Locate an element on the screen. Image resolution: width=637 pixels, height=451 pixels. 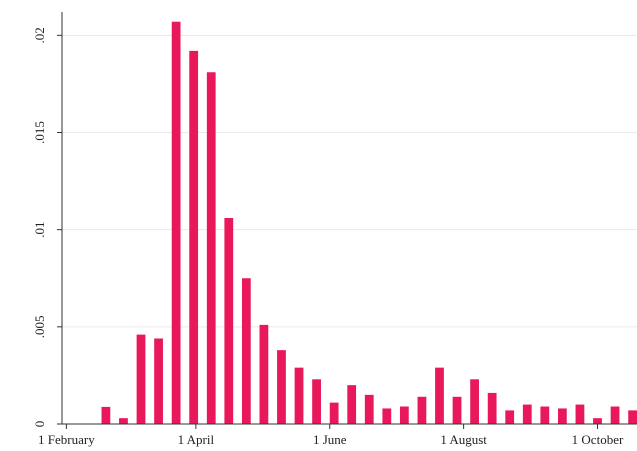
y-tick-label: .01 is located at coordinates (39, 230).